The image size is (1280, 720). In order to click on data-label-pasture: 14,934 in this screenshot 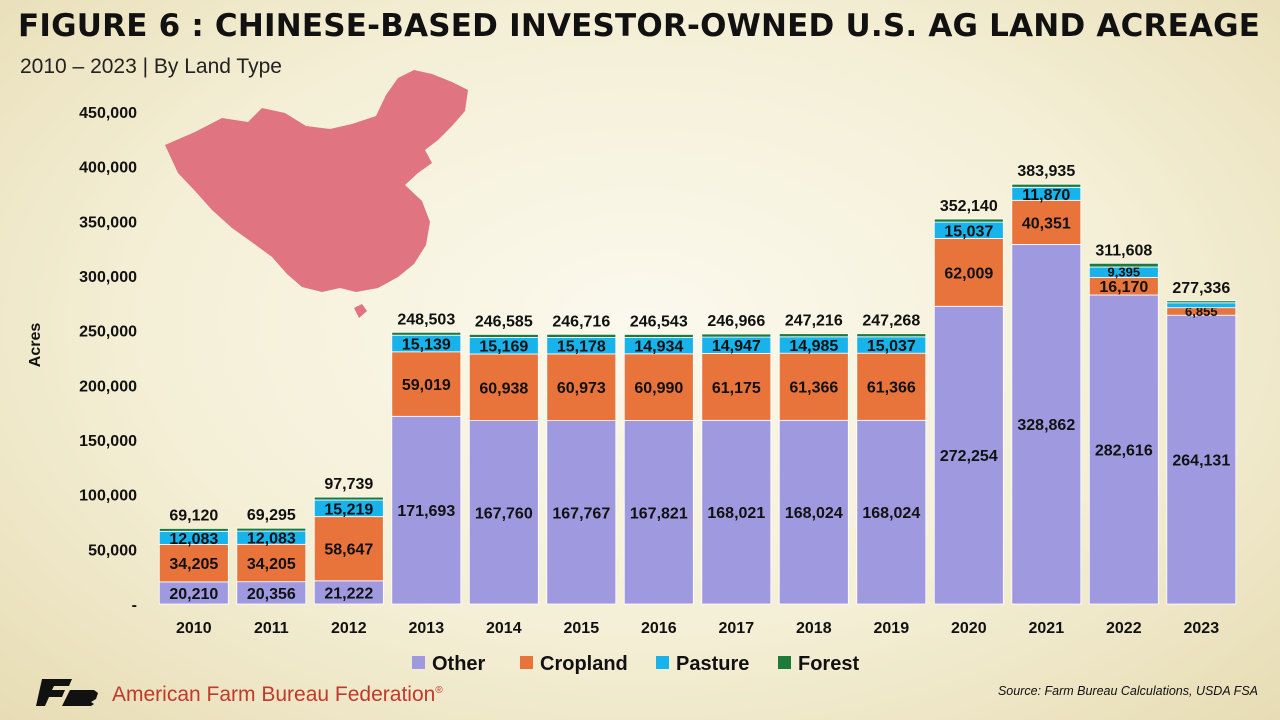, I will do `click(658, 347)`.